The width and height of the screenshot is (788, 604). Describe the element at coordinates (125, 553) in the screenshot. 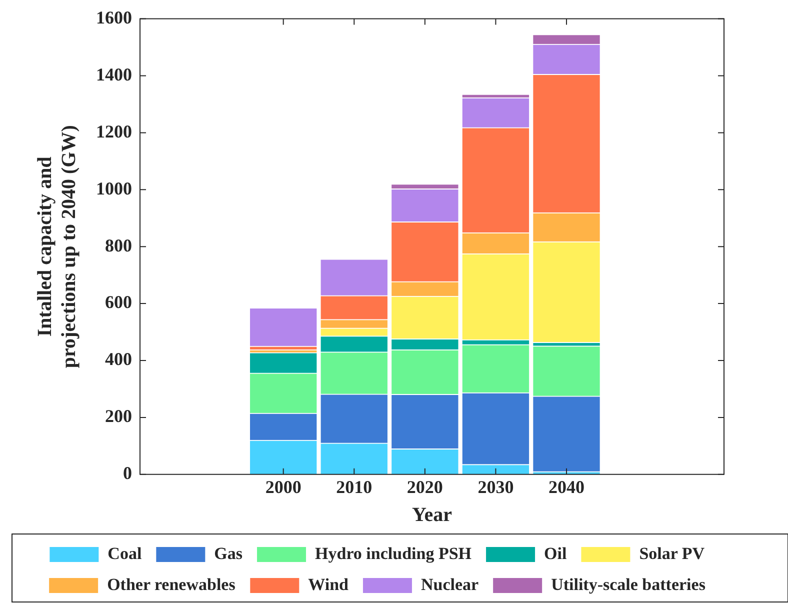

I see `legend-label: Coal` at that location.